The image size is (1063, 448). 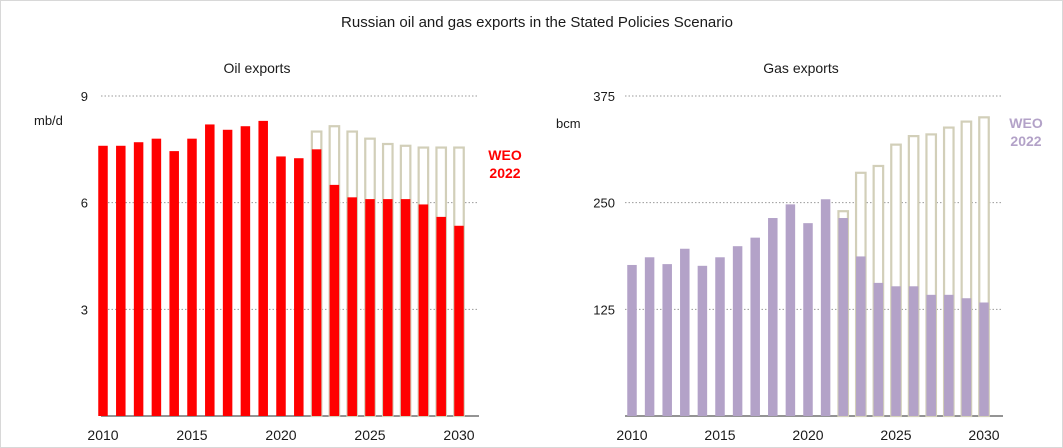 What do you see at coordinates (1026, 123) in the screenshot?
I see `gas-weo-label: WEO` at bounding box center [1026, 123].